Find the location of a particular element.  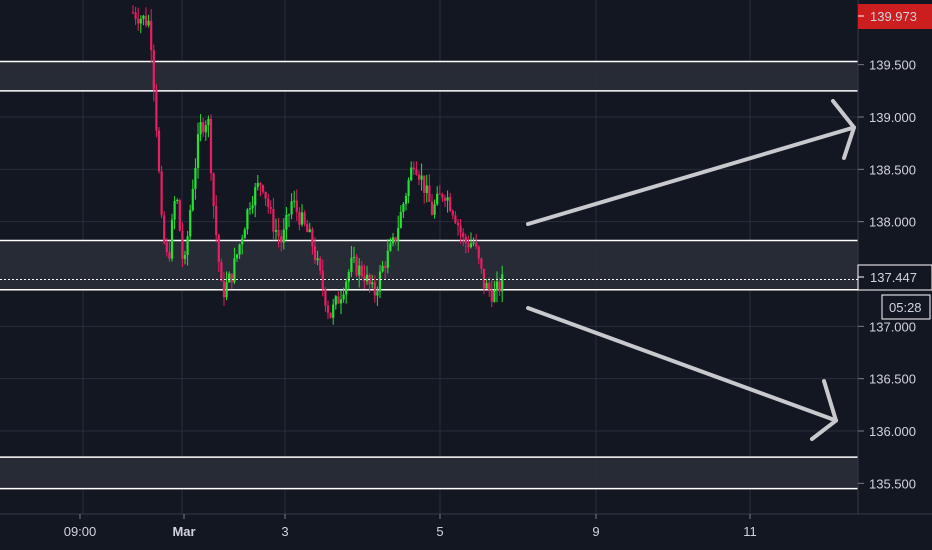

current-price-label: 137.447 is located at coordinates (893, 277).